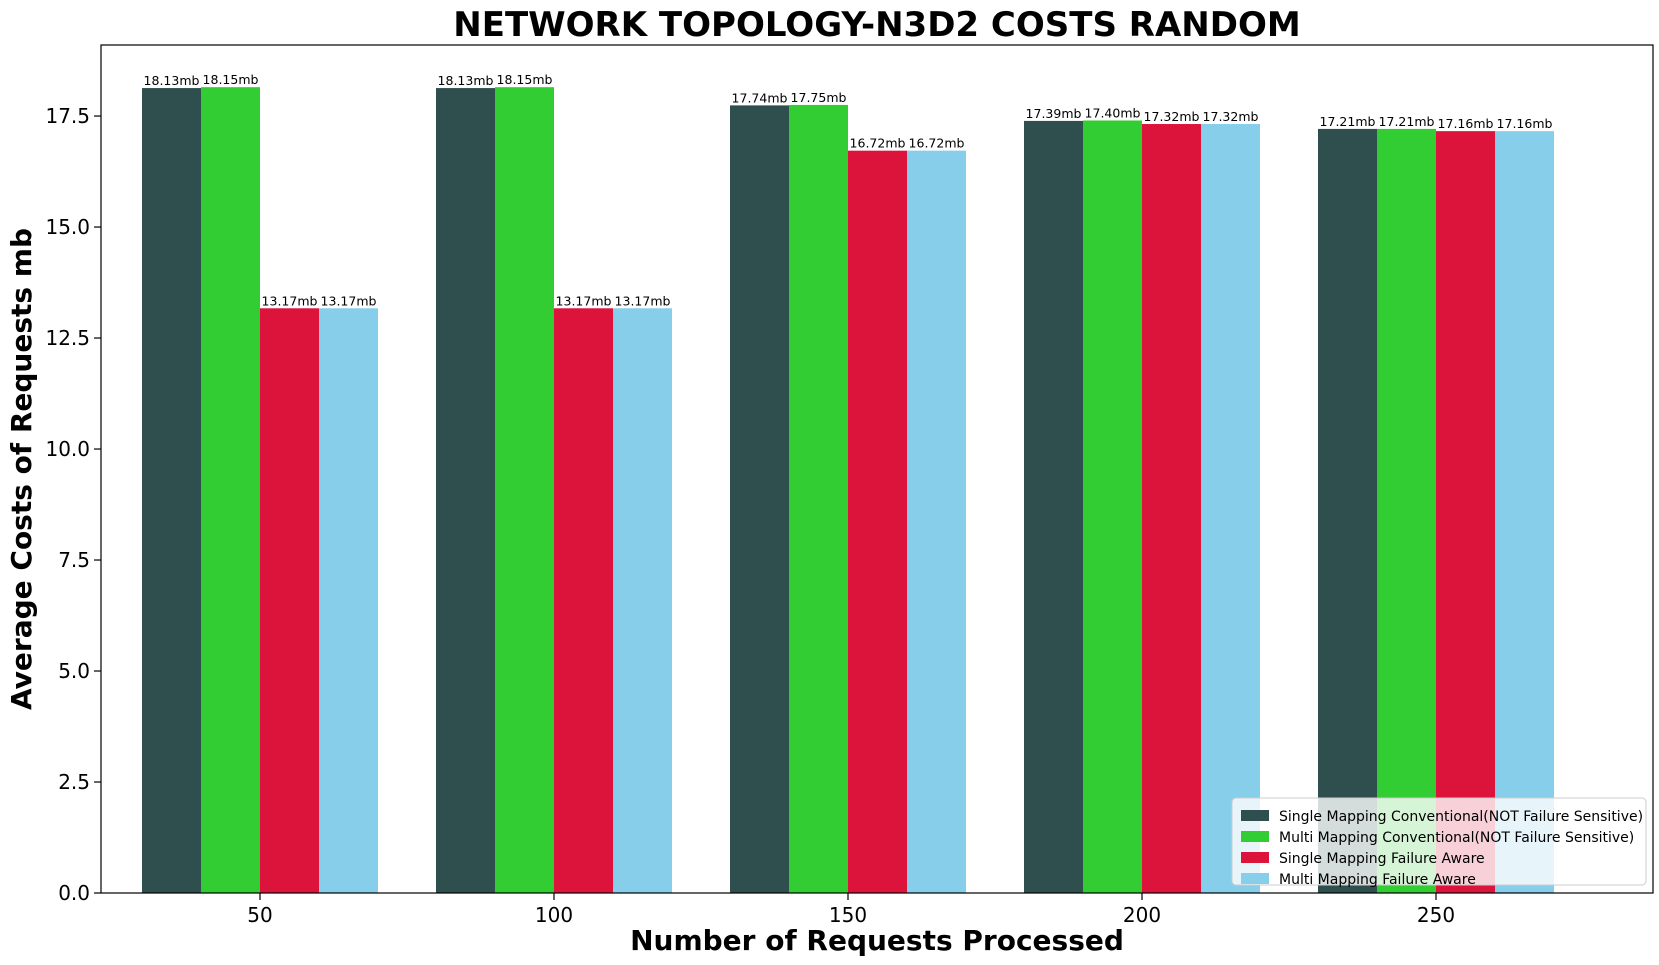 The width and height of the screenshot is (1659, 965). What do you see at coordinates (67, 338) in the screenshot?
I see `y-tick-label: 12.5` at bounding box center [67, 338].